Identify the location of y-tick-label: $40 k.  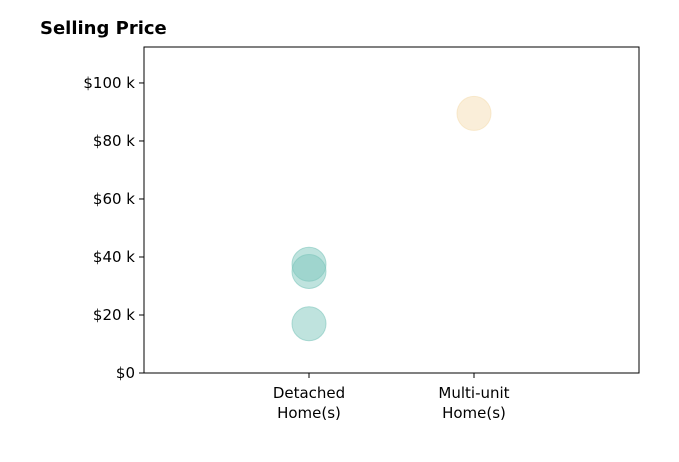
(114, 257).